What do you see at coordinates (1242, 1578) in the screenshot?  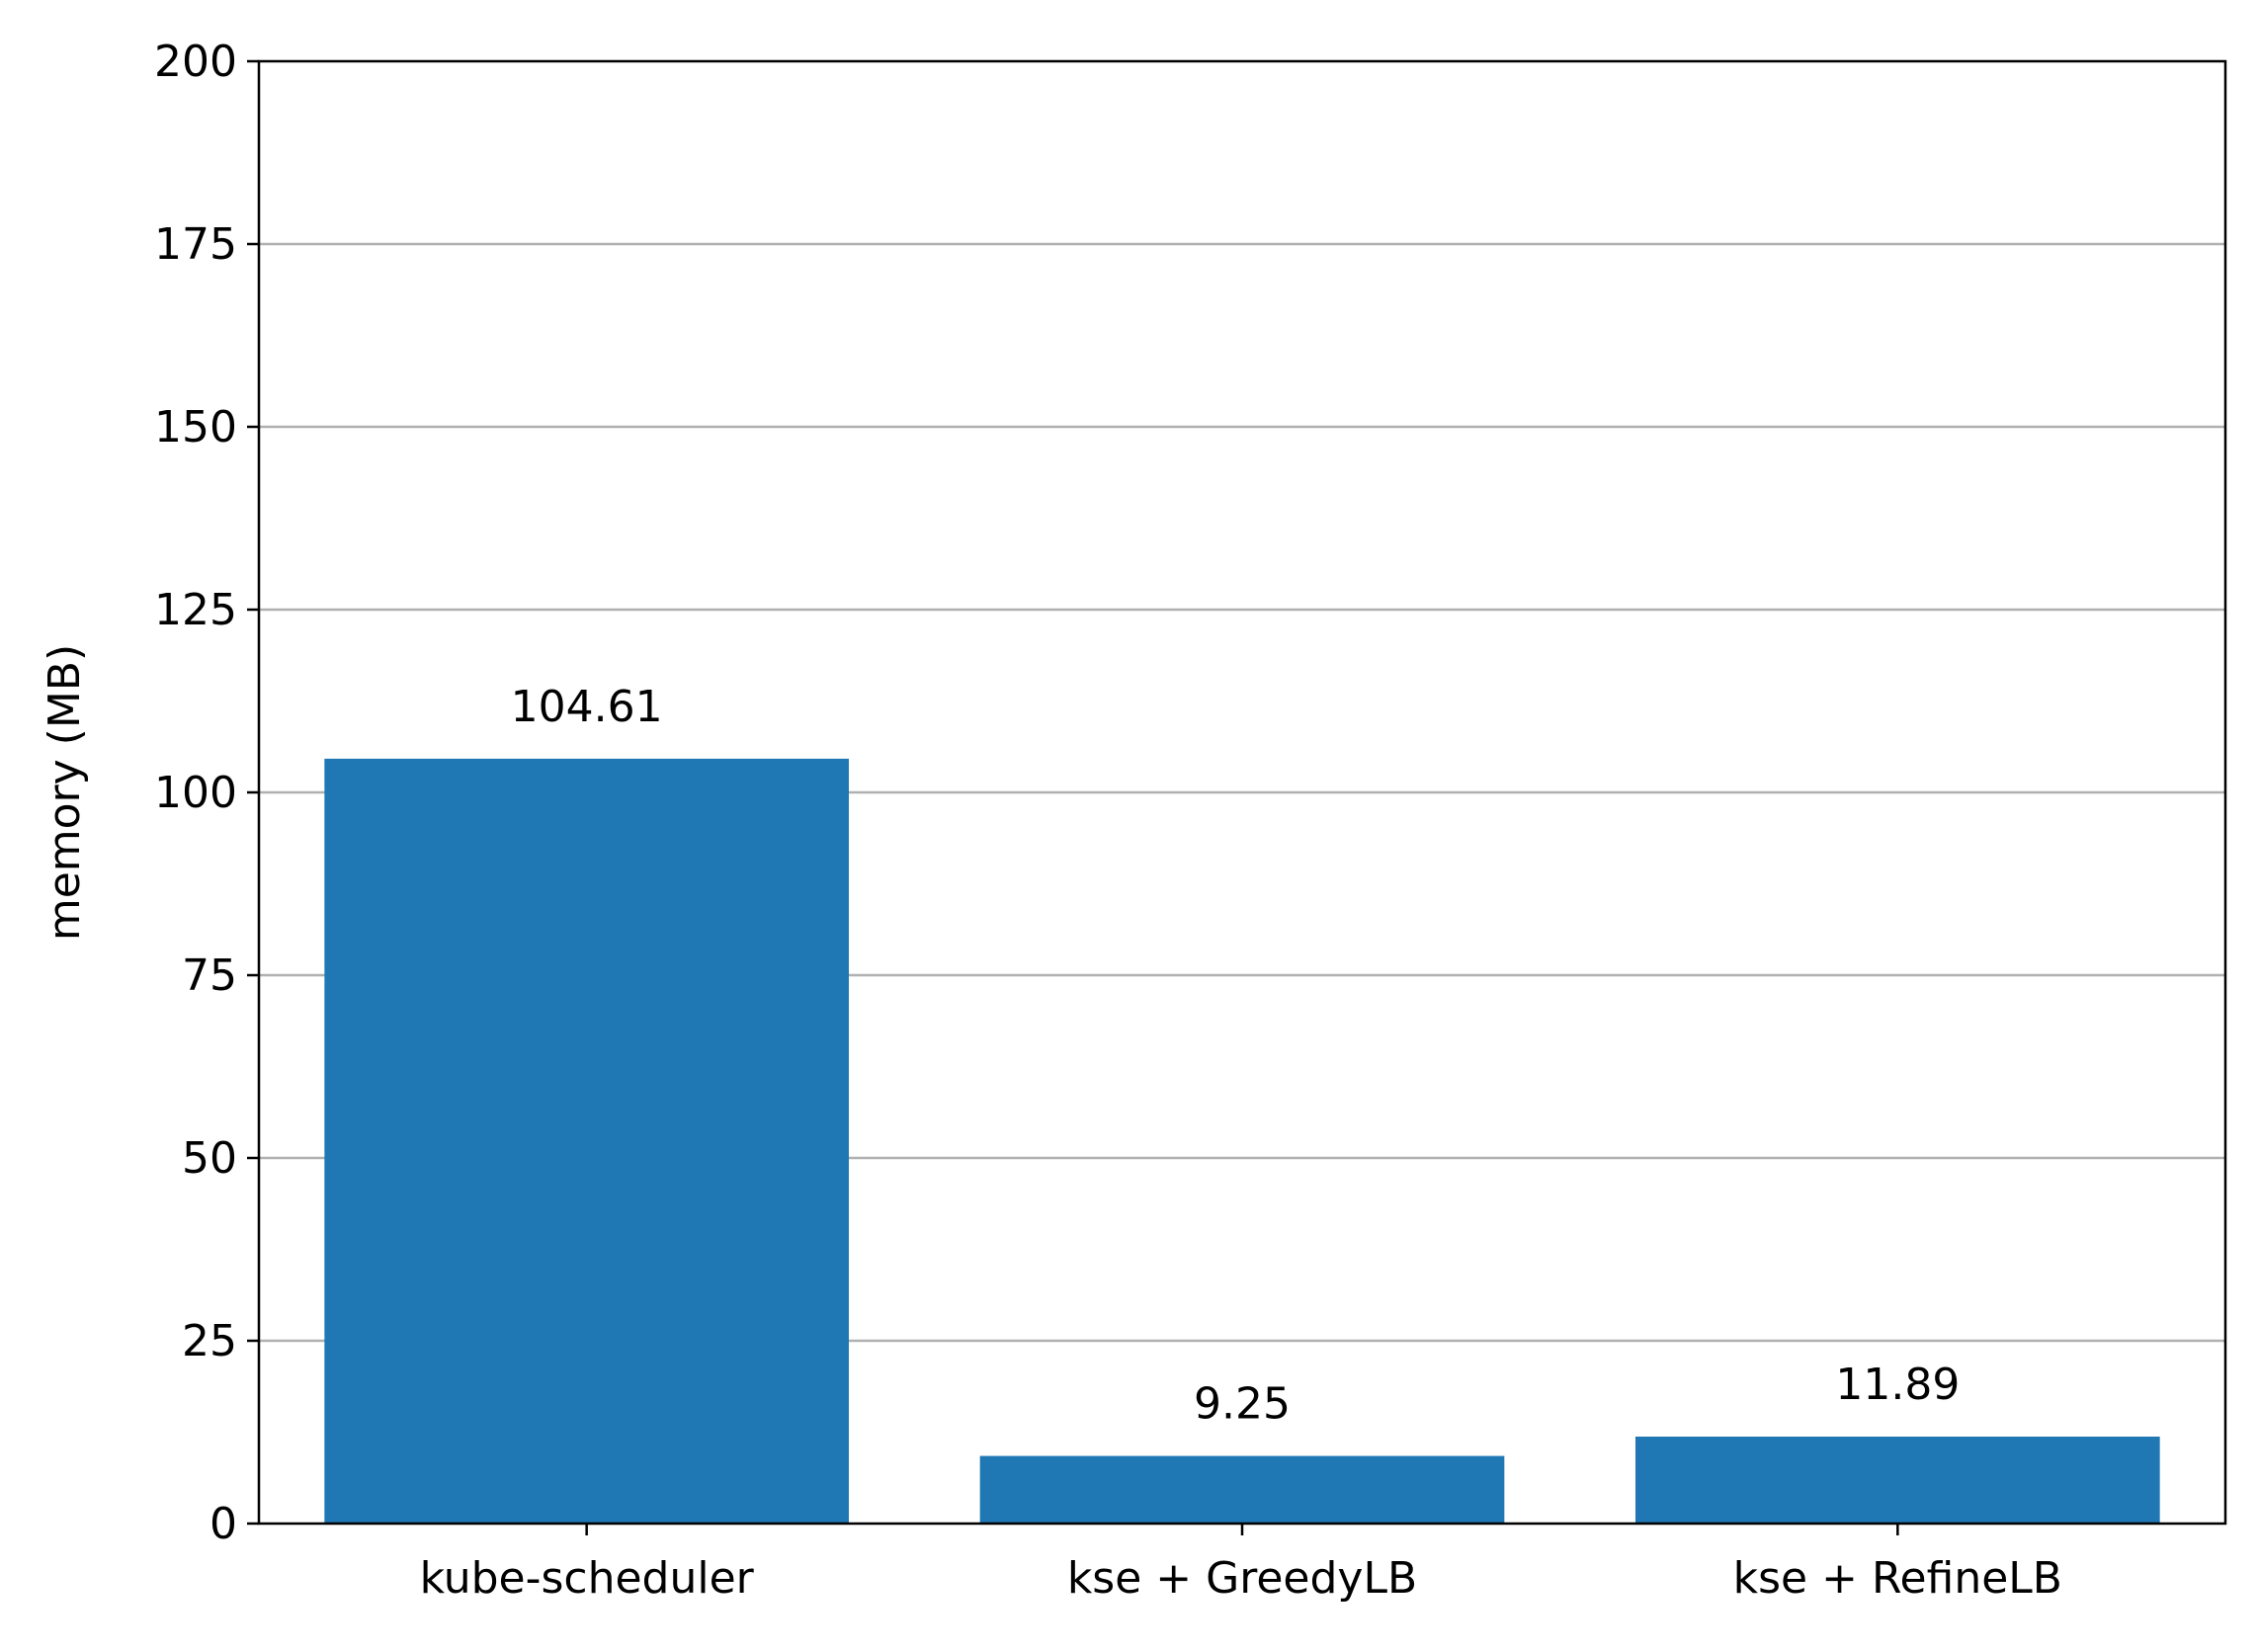 I see `x-tick-label: kse + GreedyLB` at bounding box center [1242, 1578].